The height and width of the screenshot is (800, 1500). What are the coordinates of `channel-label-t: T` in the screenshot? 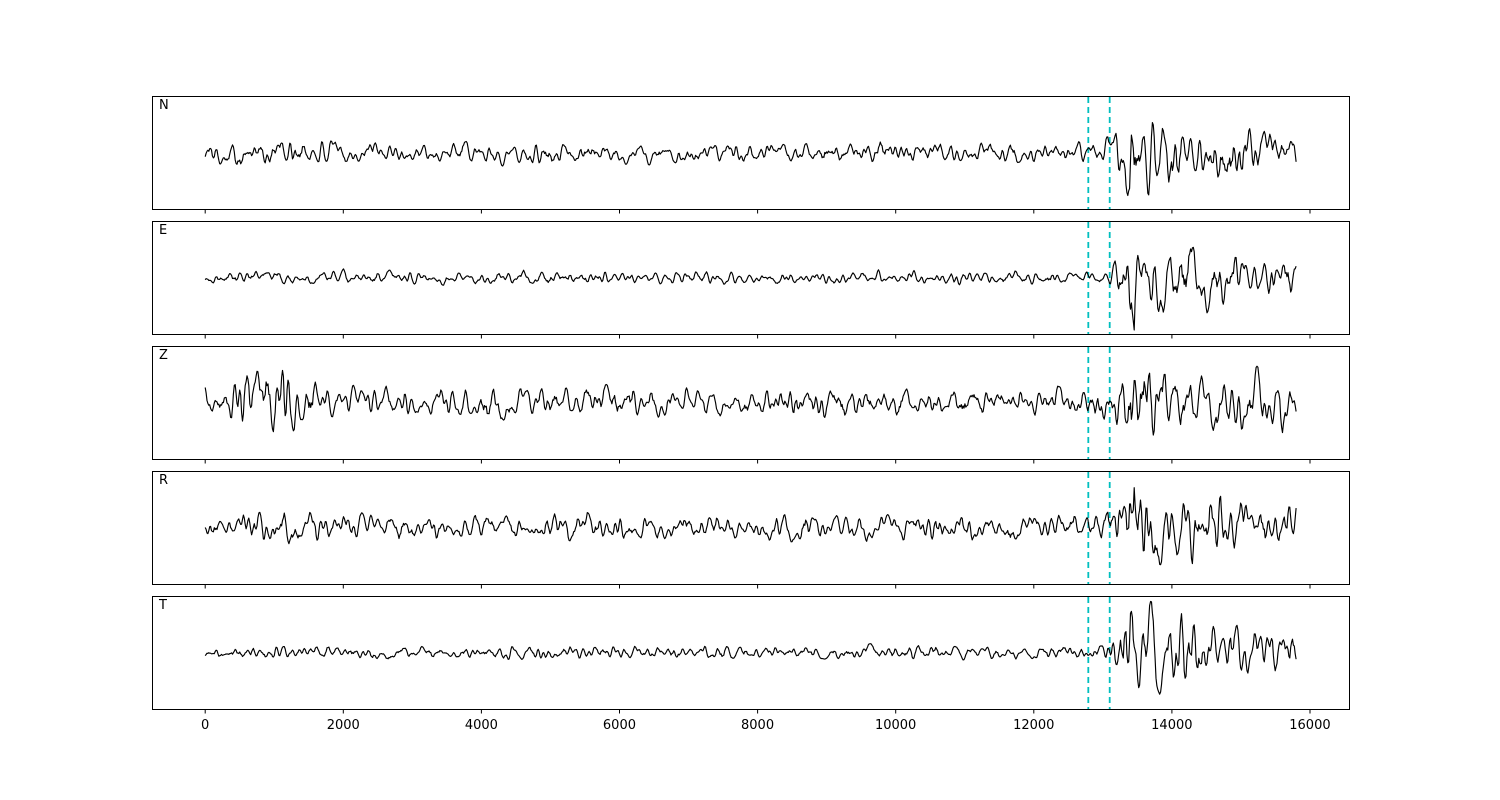 It's located at (163, 605).